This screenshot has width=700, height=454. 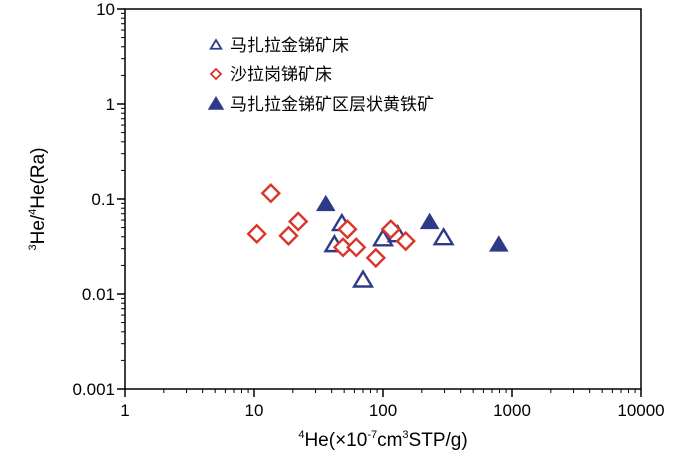 What do you see at coordinates (382, 440) in the screenshot?
I see `x-axis-title: 4He(×10-7cm3STP/g)` at bounding box center [382, 440].